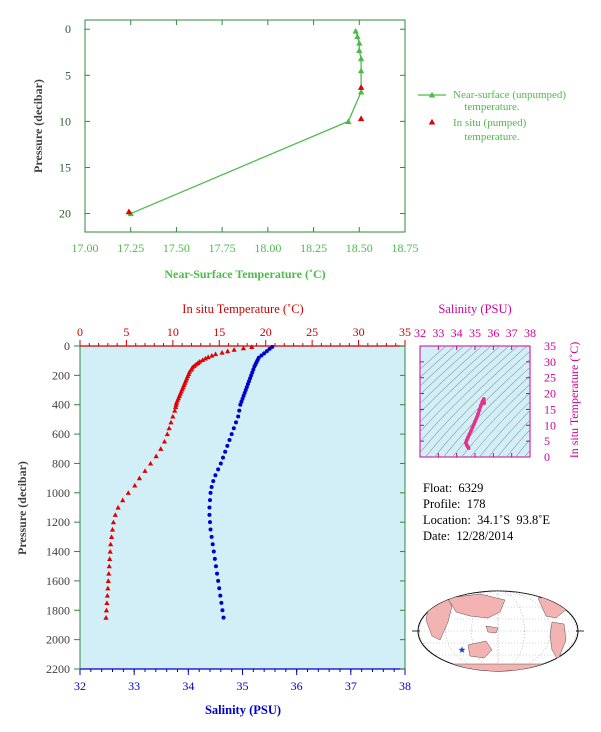  I want to click on profile-y-tick-label: 1400, so click(58, 552).